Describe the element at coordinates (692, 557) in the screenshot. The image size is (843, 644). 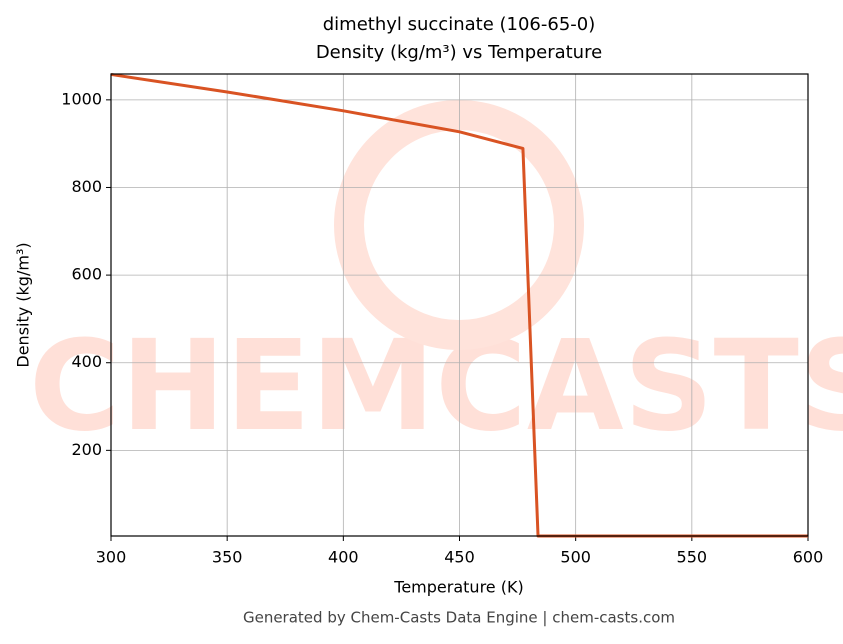
I see `x-tick-label: 550` at that location.